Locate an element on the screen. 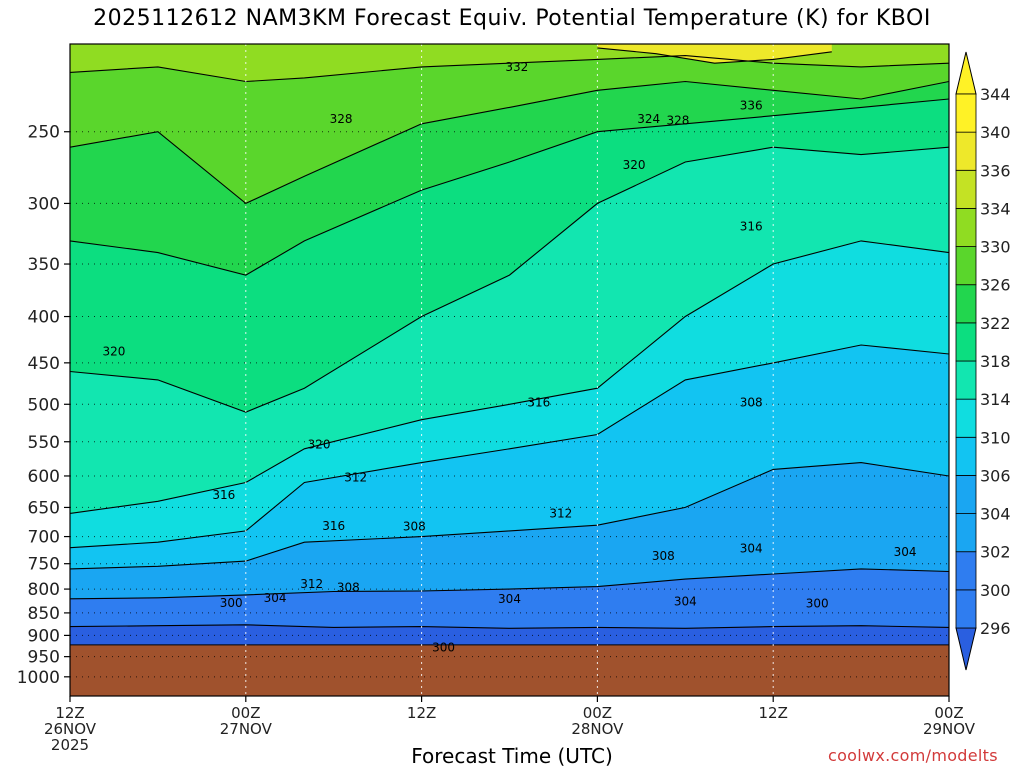  y-tick-label: 300 is located at coordinates (44, 204).